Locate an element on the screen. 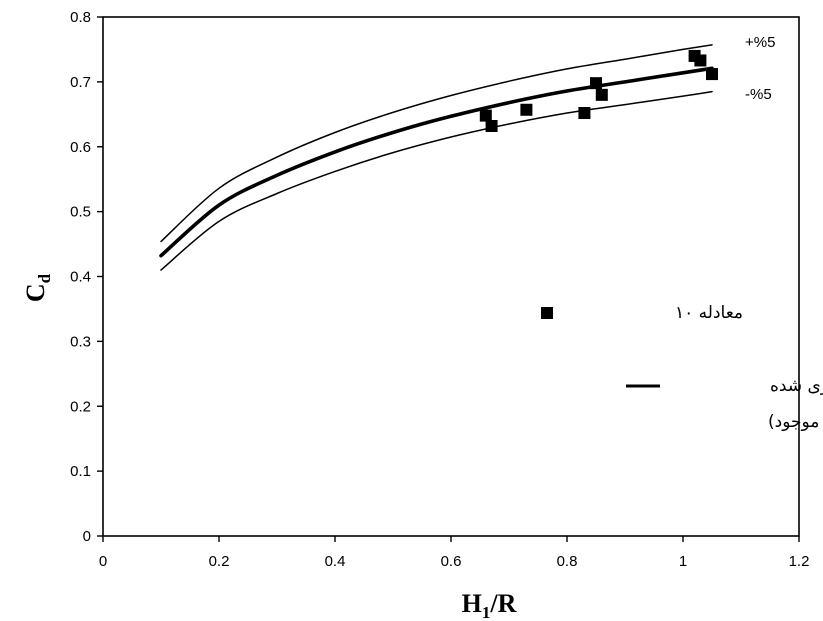 The width and height of the screenshot is (823, 621). x-axis-title-sub: 1 is located at coordinates (486, 612).